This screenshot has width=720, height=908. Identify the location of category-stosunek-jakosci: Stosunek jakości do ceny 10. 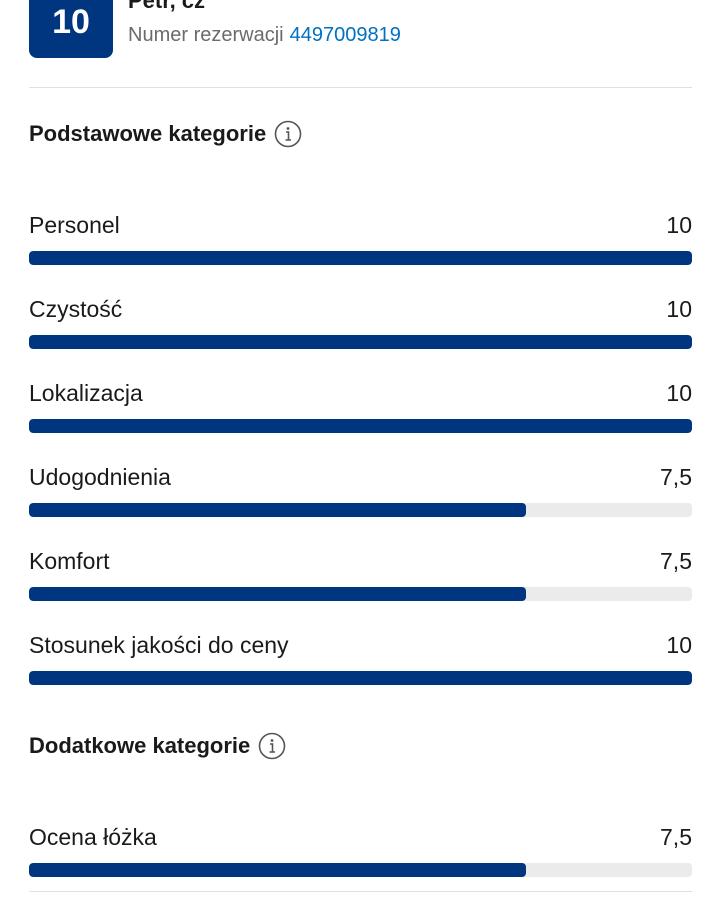
(360, 658).